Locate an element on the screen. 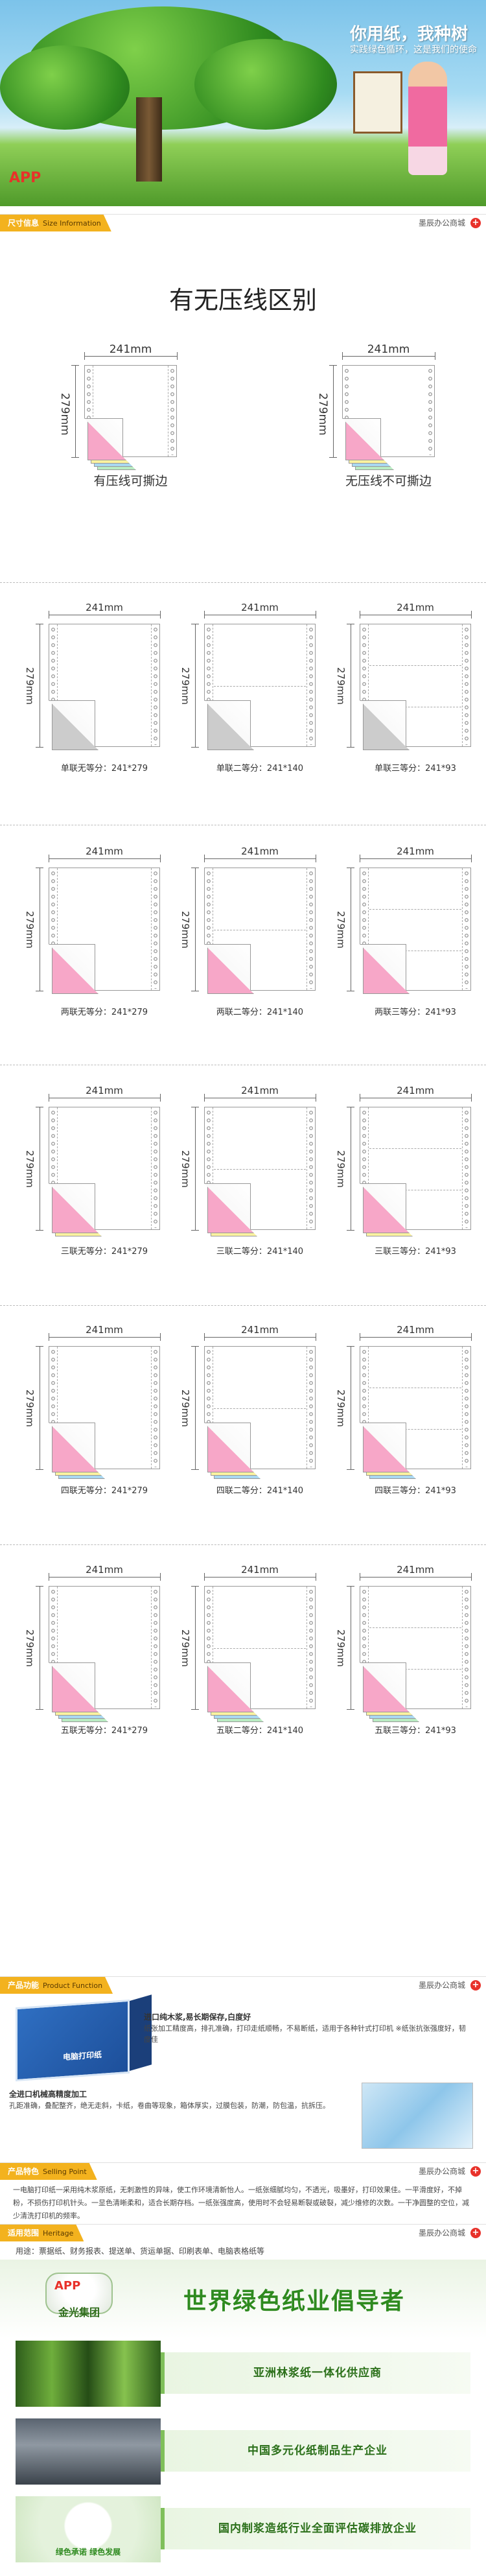  feature-2-title: 全进口机械高精度加工 is located at coordinates (48, 2094).